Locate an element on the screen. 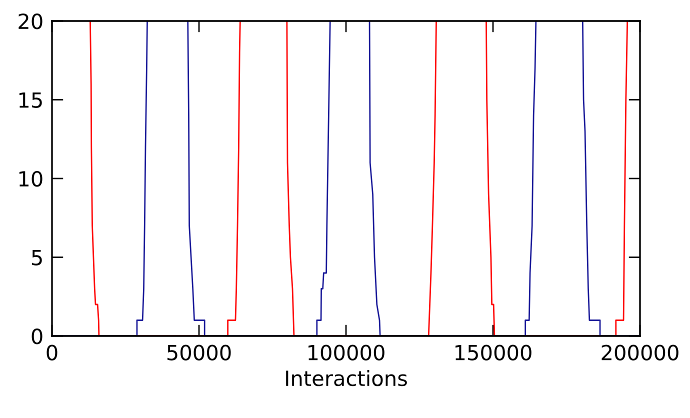 This screenshot has height=418, width=690. x-tick-label: 150000 is located at coordinates (494, 352).